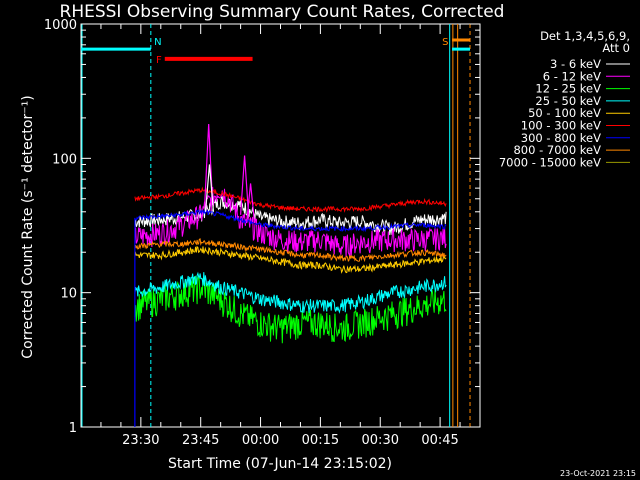  Describe the element at coordinates (73, 428) in the screenshot. I see `y-tick-label: 1` at that location.